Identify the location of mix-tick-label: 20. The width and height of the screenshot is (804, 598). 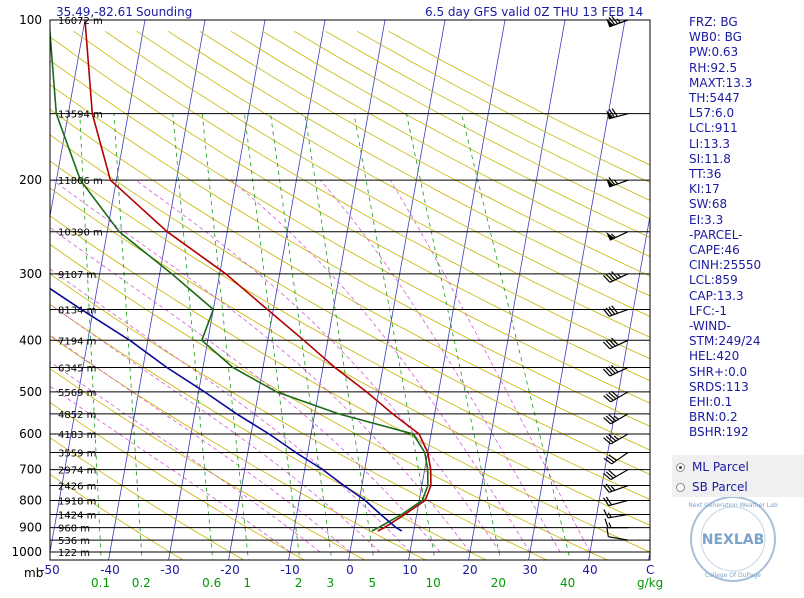
(498, 583).